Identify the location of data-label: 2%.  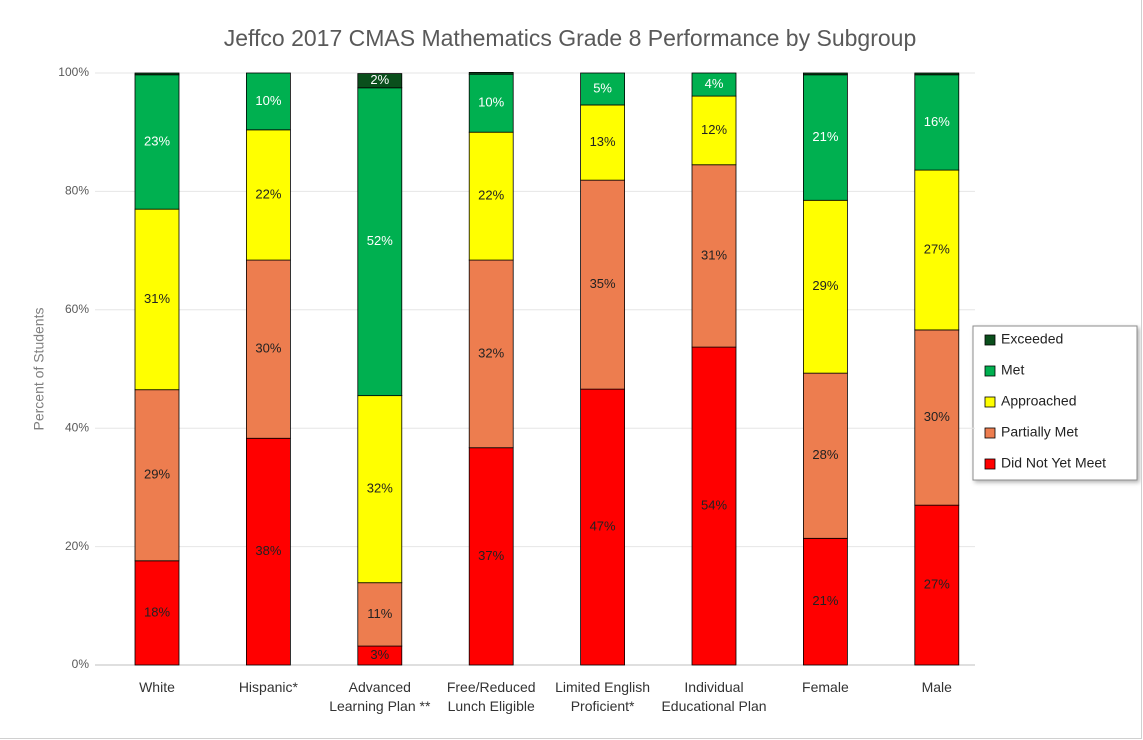
(379, 79).